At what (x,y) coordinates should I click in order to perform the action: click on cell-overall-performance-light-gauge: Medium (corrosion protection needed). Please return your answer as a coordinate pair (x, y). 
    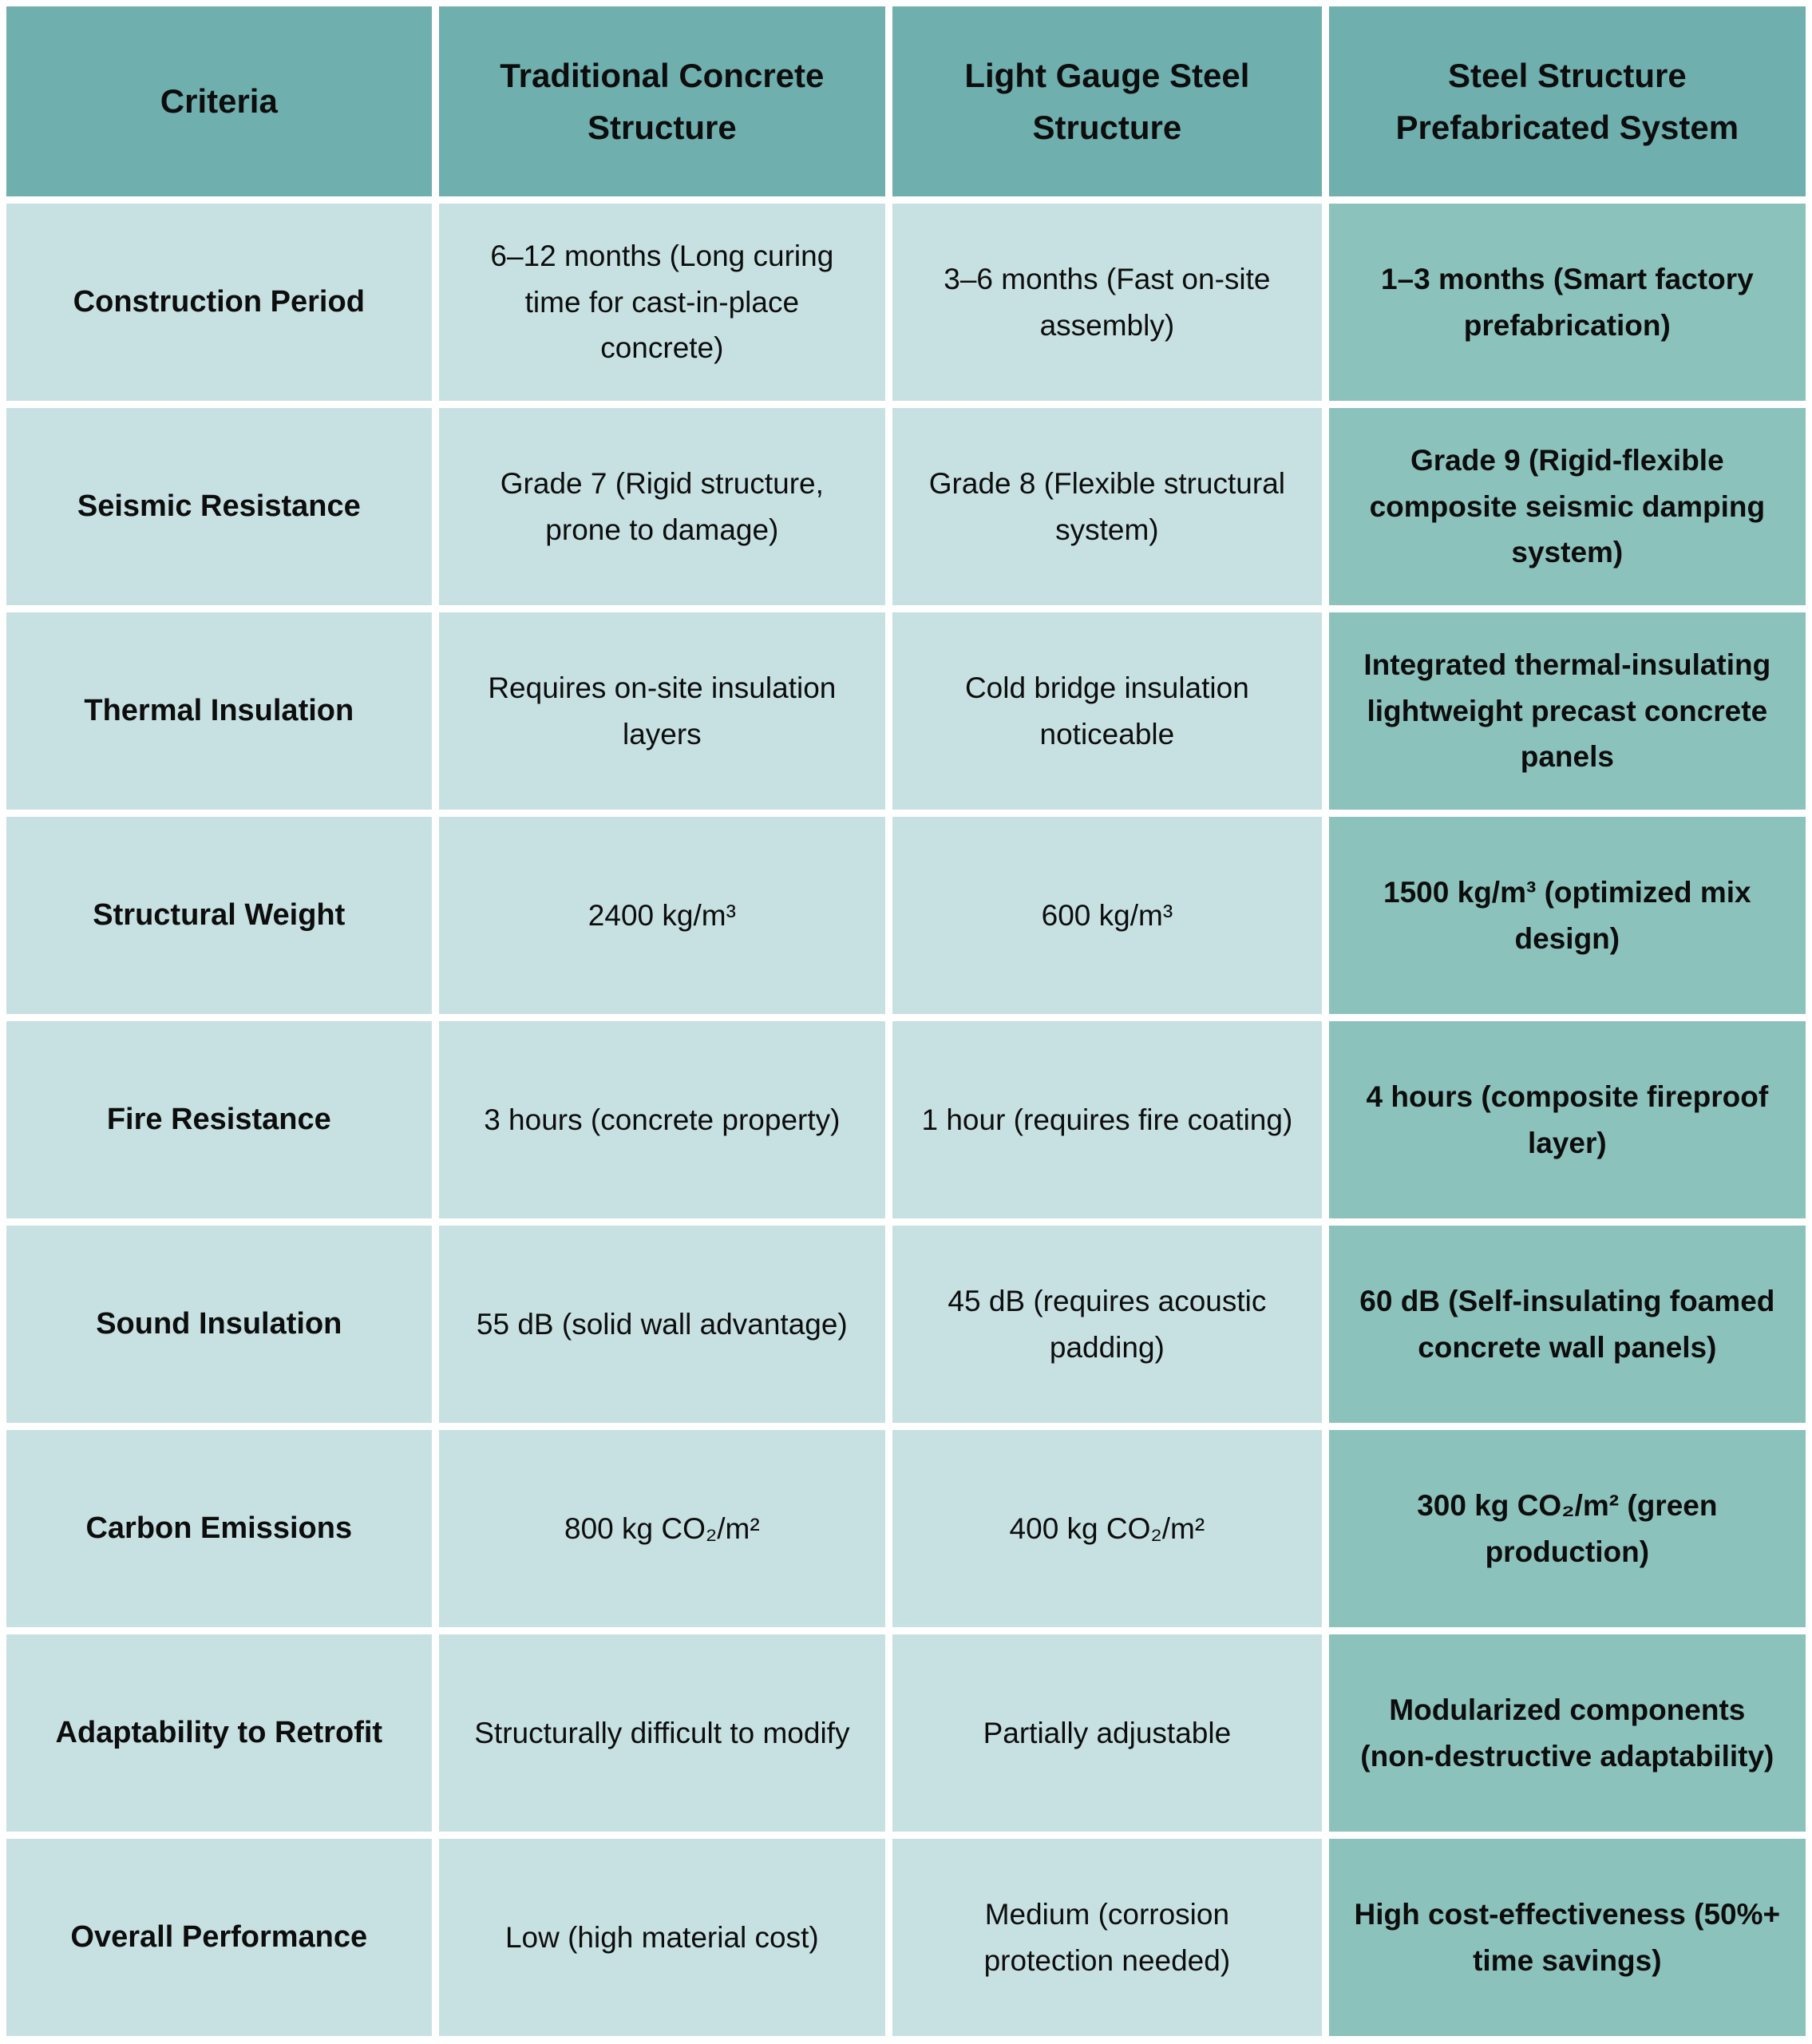
    Looking at the image, I should click on (1107, 1937).